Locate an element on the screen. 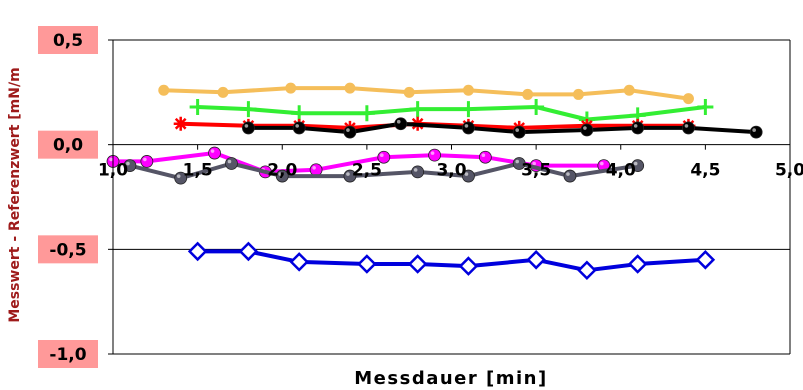  x-tick-label-8: 5,0 is located at coordinates (789, 171).